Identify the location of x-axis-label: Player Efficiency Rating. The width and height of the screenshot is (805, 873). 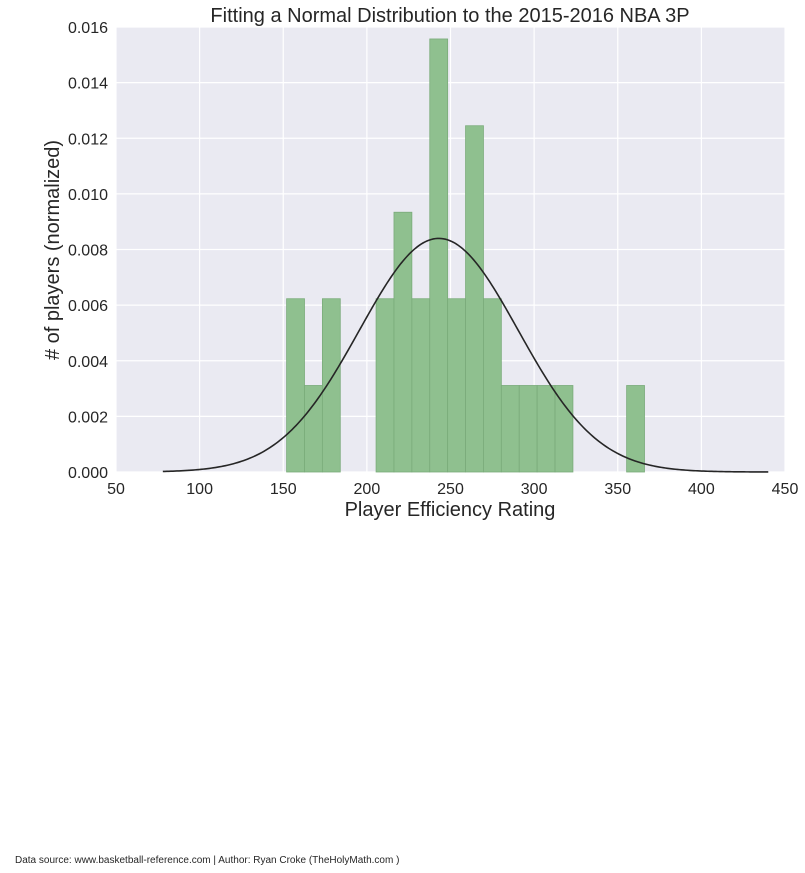
(450, 510).